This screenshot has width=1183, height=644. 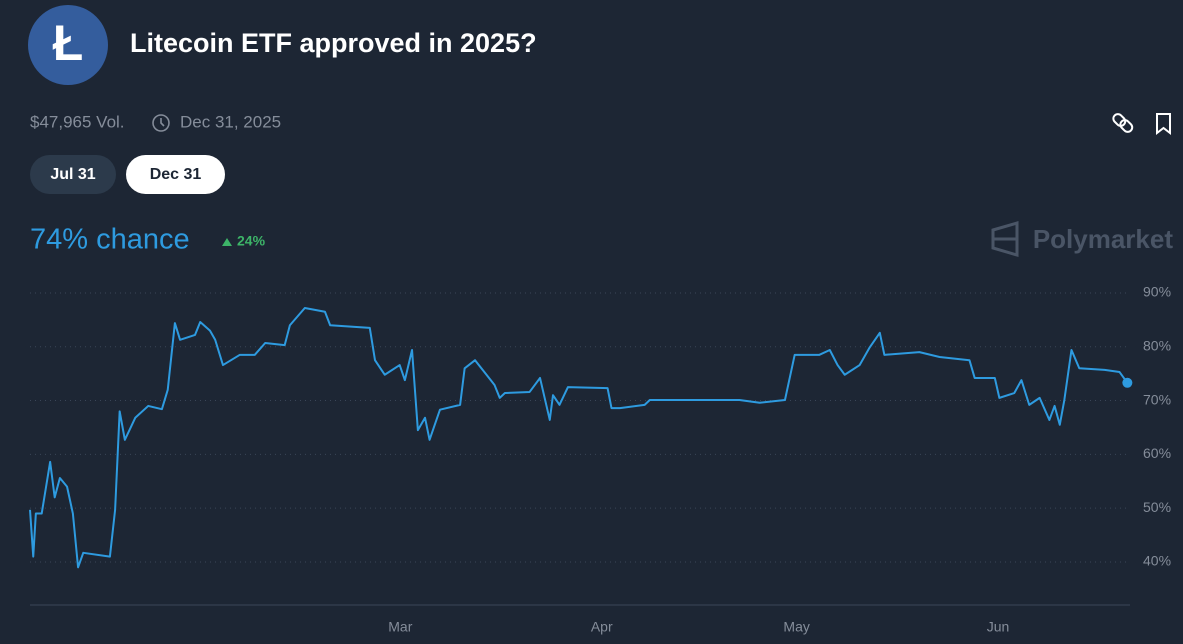 What do you see at coordinates (1157, 561) in the screenshot?
I see `y-tick-label: 40%` at bounding box center [1157, 561].